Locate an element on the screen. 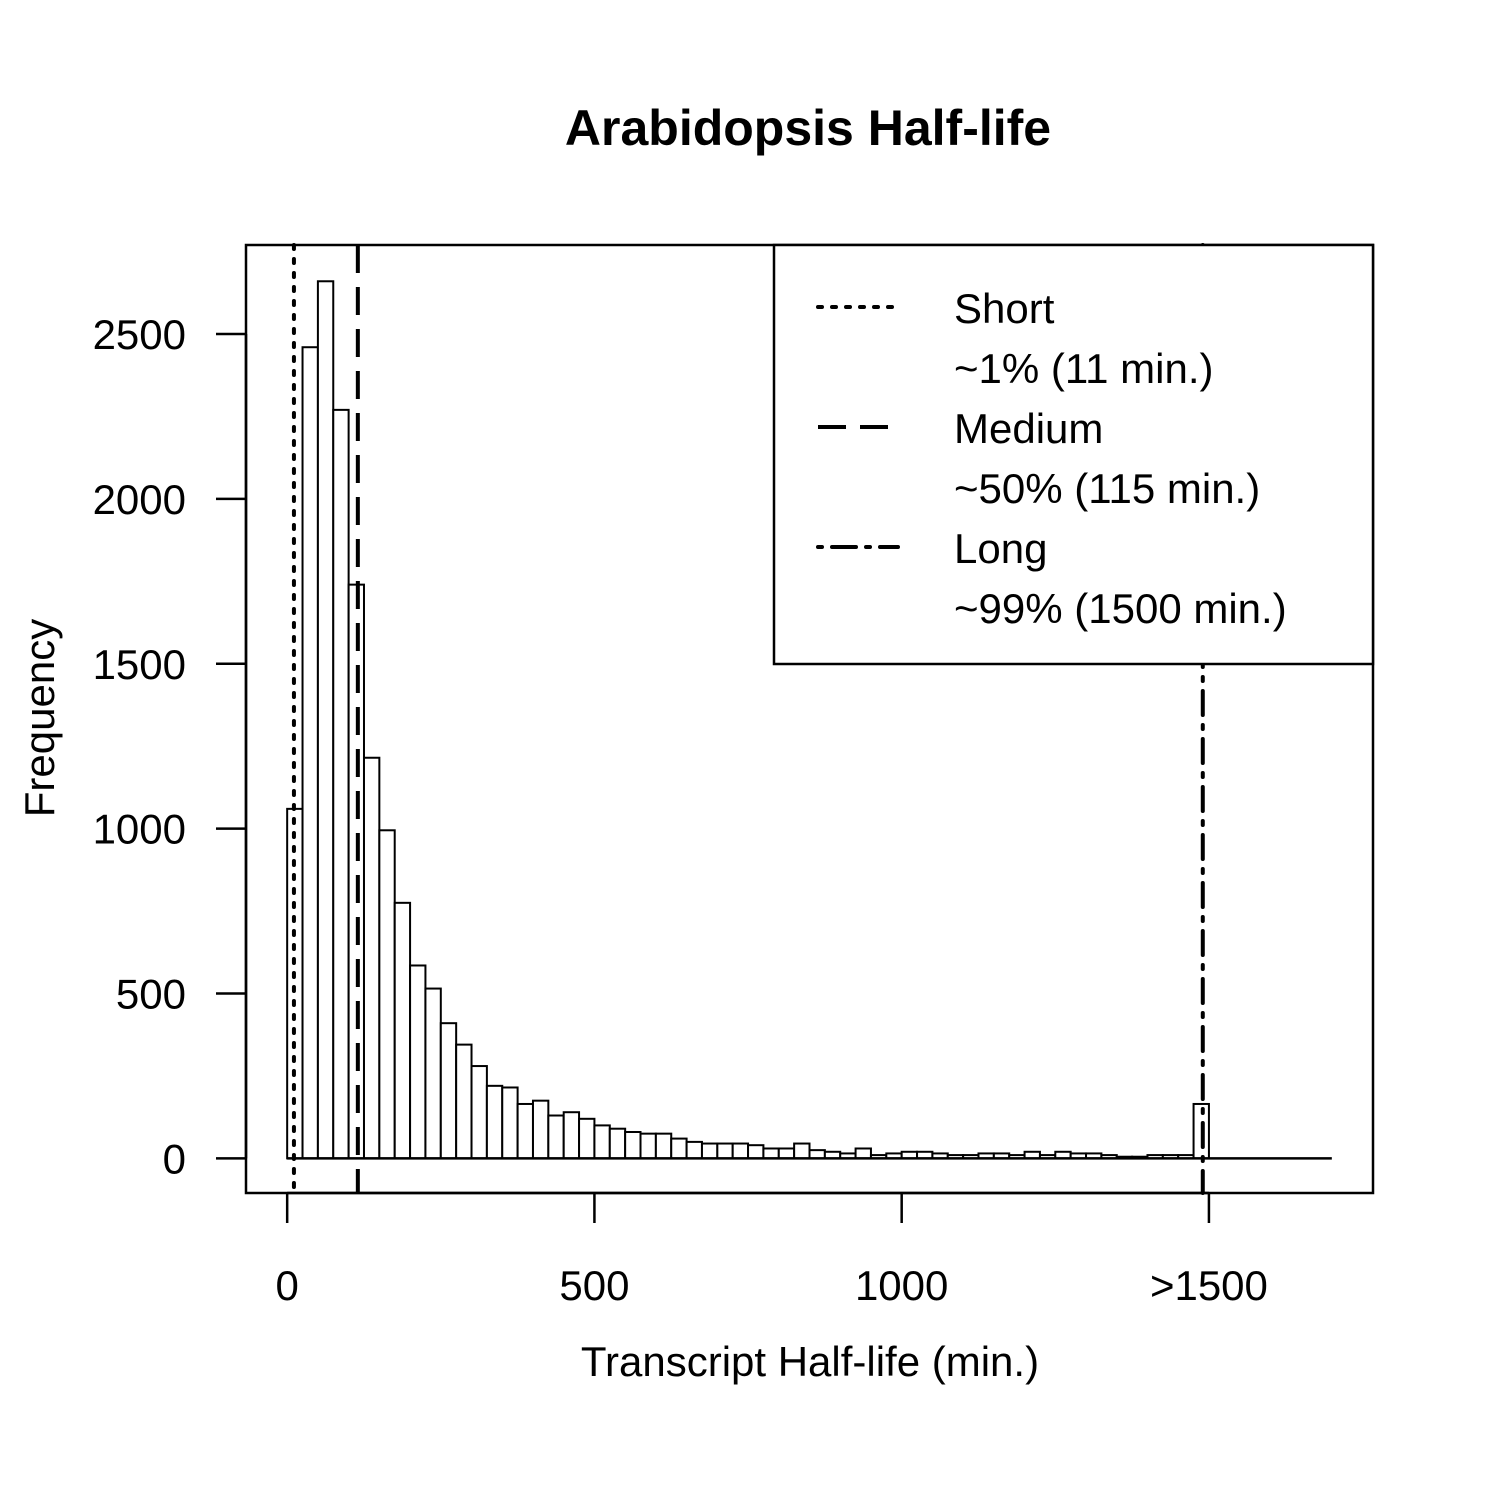 This screenshot has height=1500, width=1500. y-tick-label: 2000 is located at coordinates (139, 499).